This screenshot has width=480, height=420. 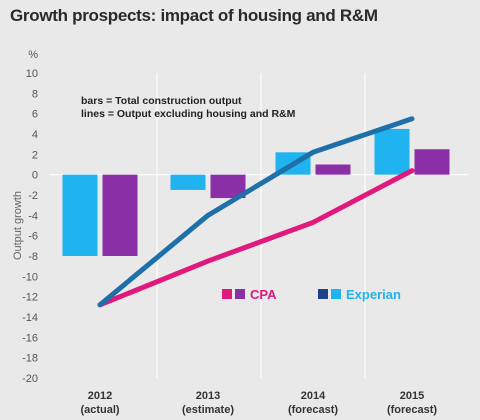 I want to click on y-tick-label: -4, so click(x=33, y=216).